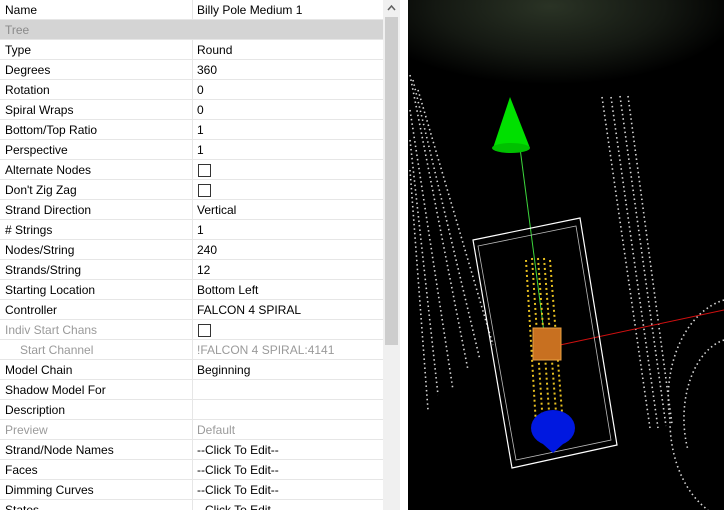 Image resolution: width=724 pixels, height=510 pixels. I want to click on property-row: Description, so click(191, 410).